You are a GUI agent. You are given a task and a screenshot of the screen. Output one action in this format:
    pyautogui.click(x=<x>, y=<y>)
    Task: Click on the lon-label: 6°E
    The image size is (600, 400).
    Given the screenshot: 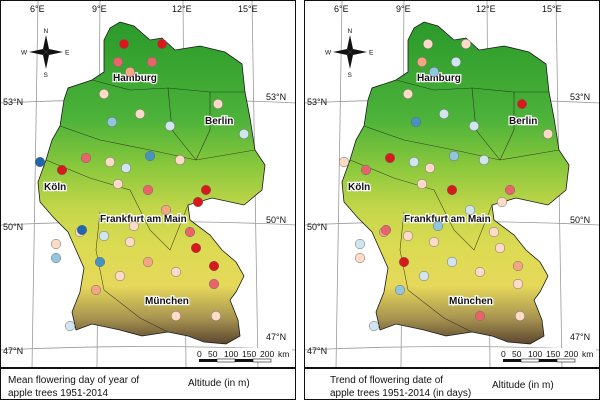 What is the action you would take?
    pyautogui.click(x=37, y=9)
    